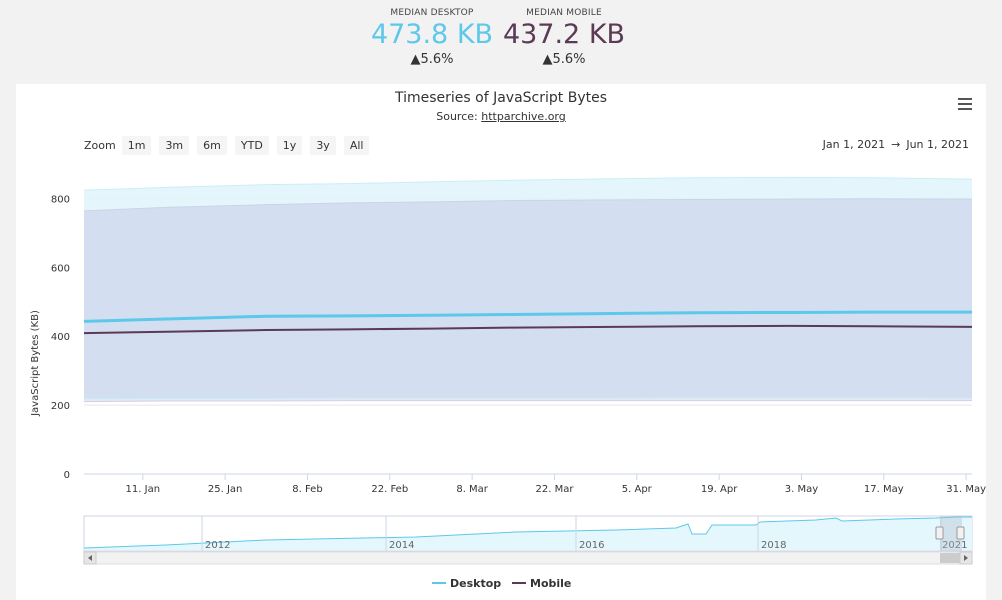 The width and height of the screenshot is (1002, 600). Describe the element at coordinates (854, 144) in the screenshot. I see `range-from: Jan 1, 2021` at that location.